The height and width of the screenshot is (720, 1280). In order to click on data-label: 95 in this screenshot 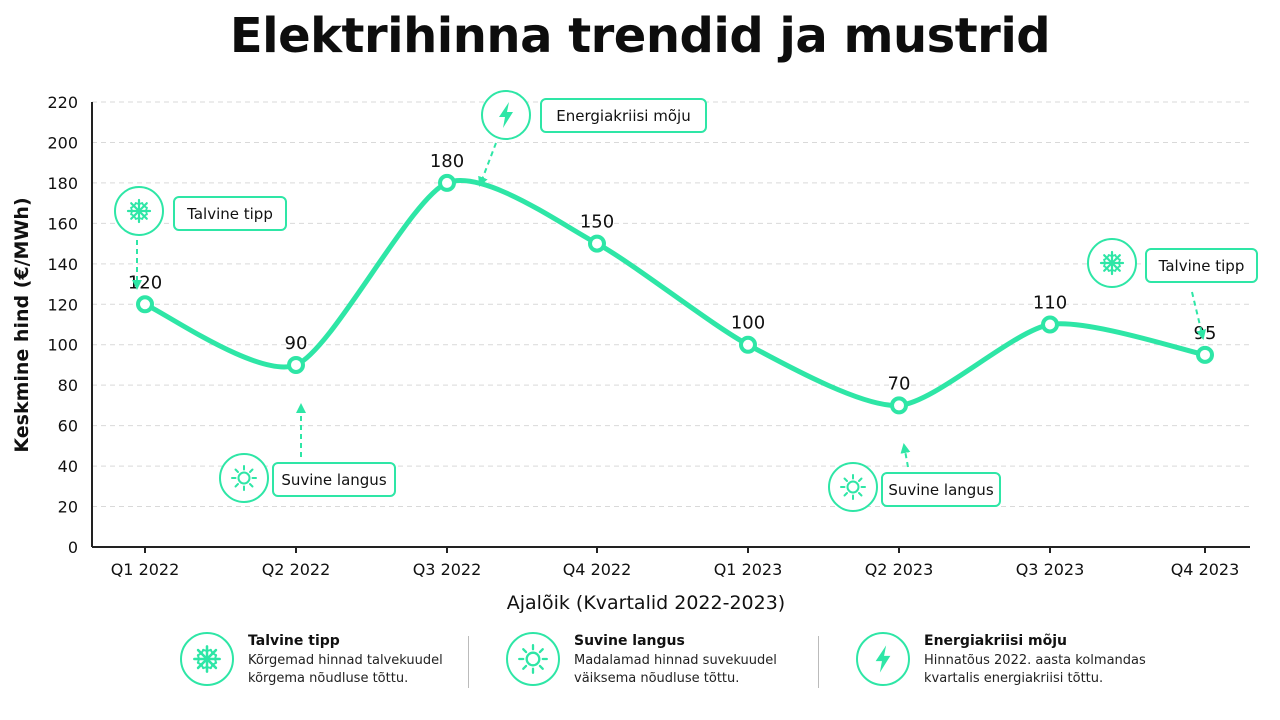, I will do `click(1205, 333)`.